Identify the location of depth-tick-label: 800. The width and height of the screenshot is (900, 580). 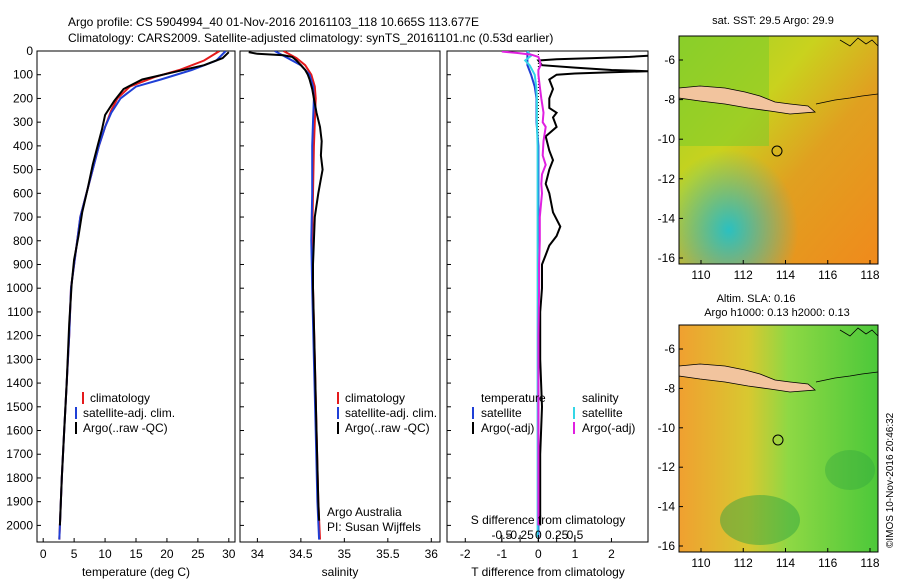
(23, 241).